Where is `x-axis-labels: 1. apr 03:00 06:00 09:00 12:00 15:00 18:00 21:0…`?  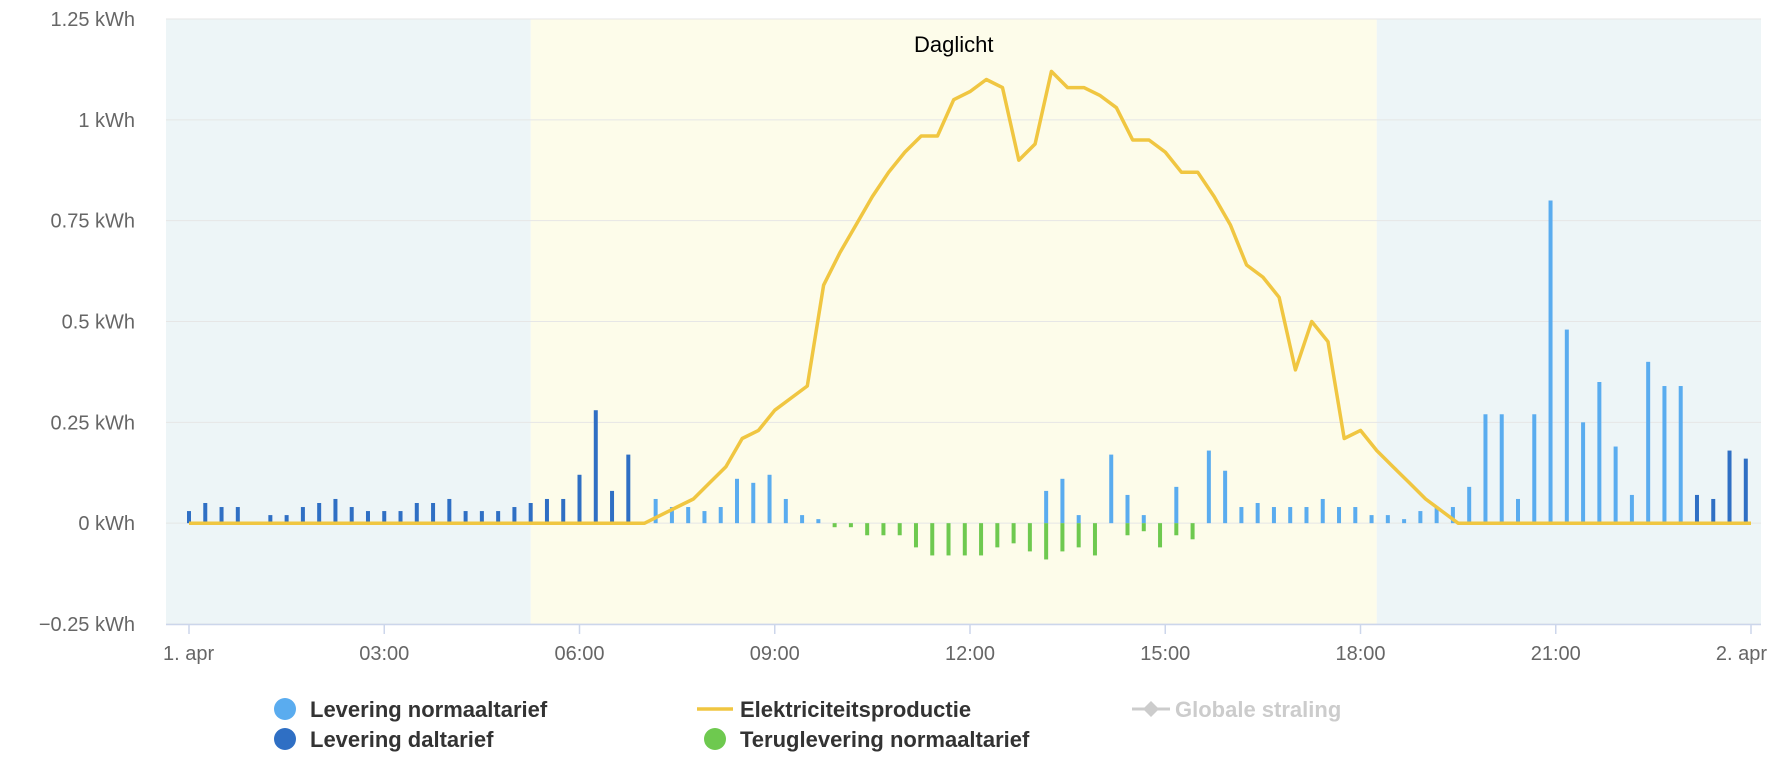
x-axis-labels: 1. apr 03:00 06:00 09:00 12:00 15:00 18:00 21:0… is located at coordinates (965, 654).